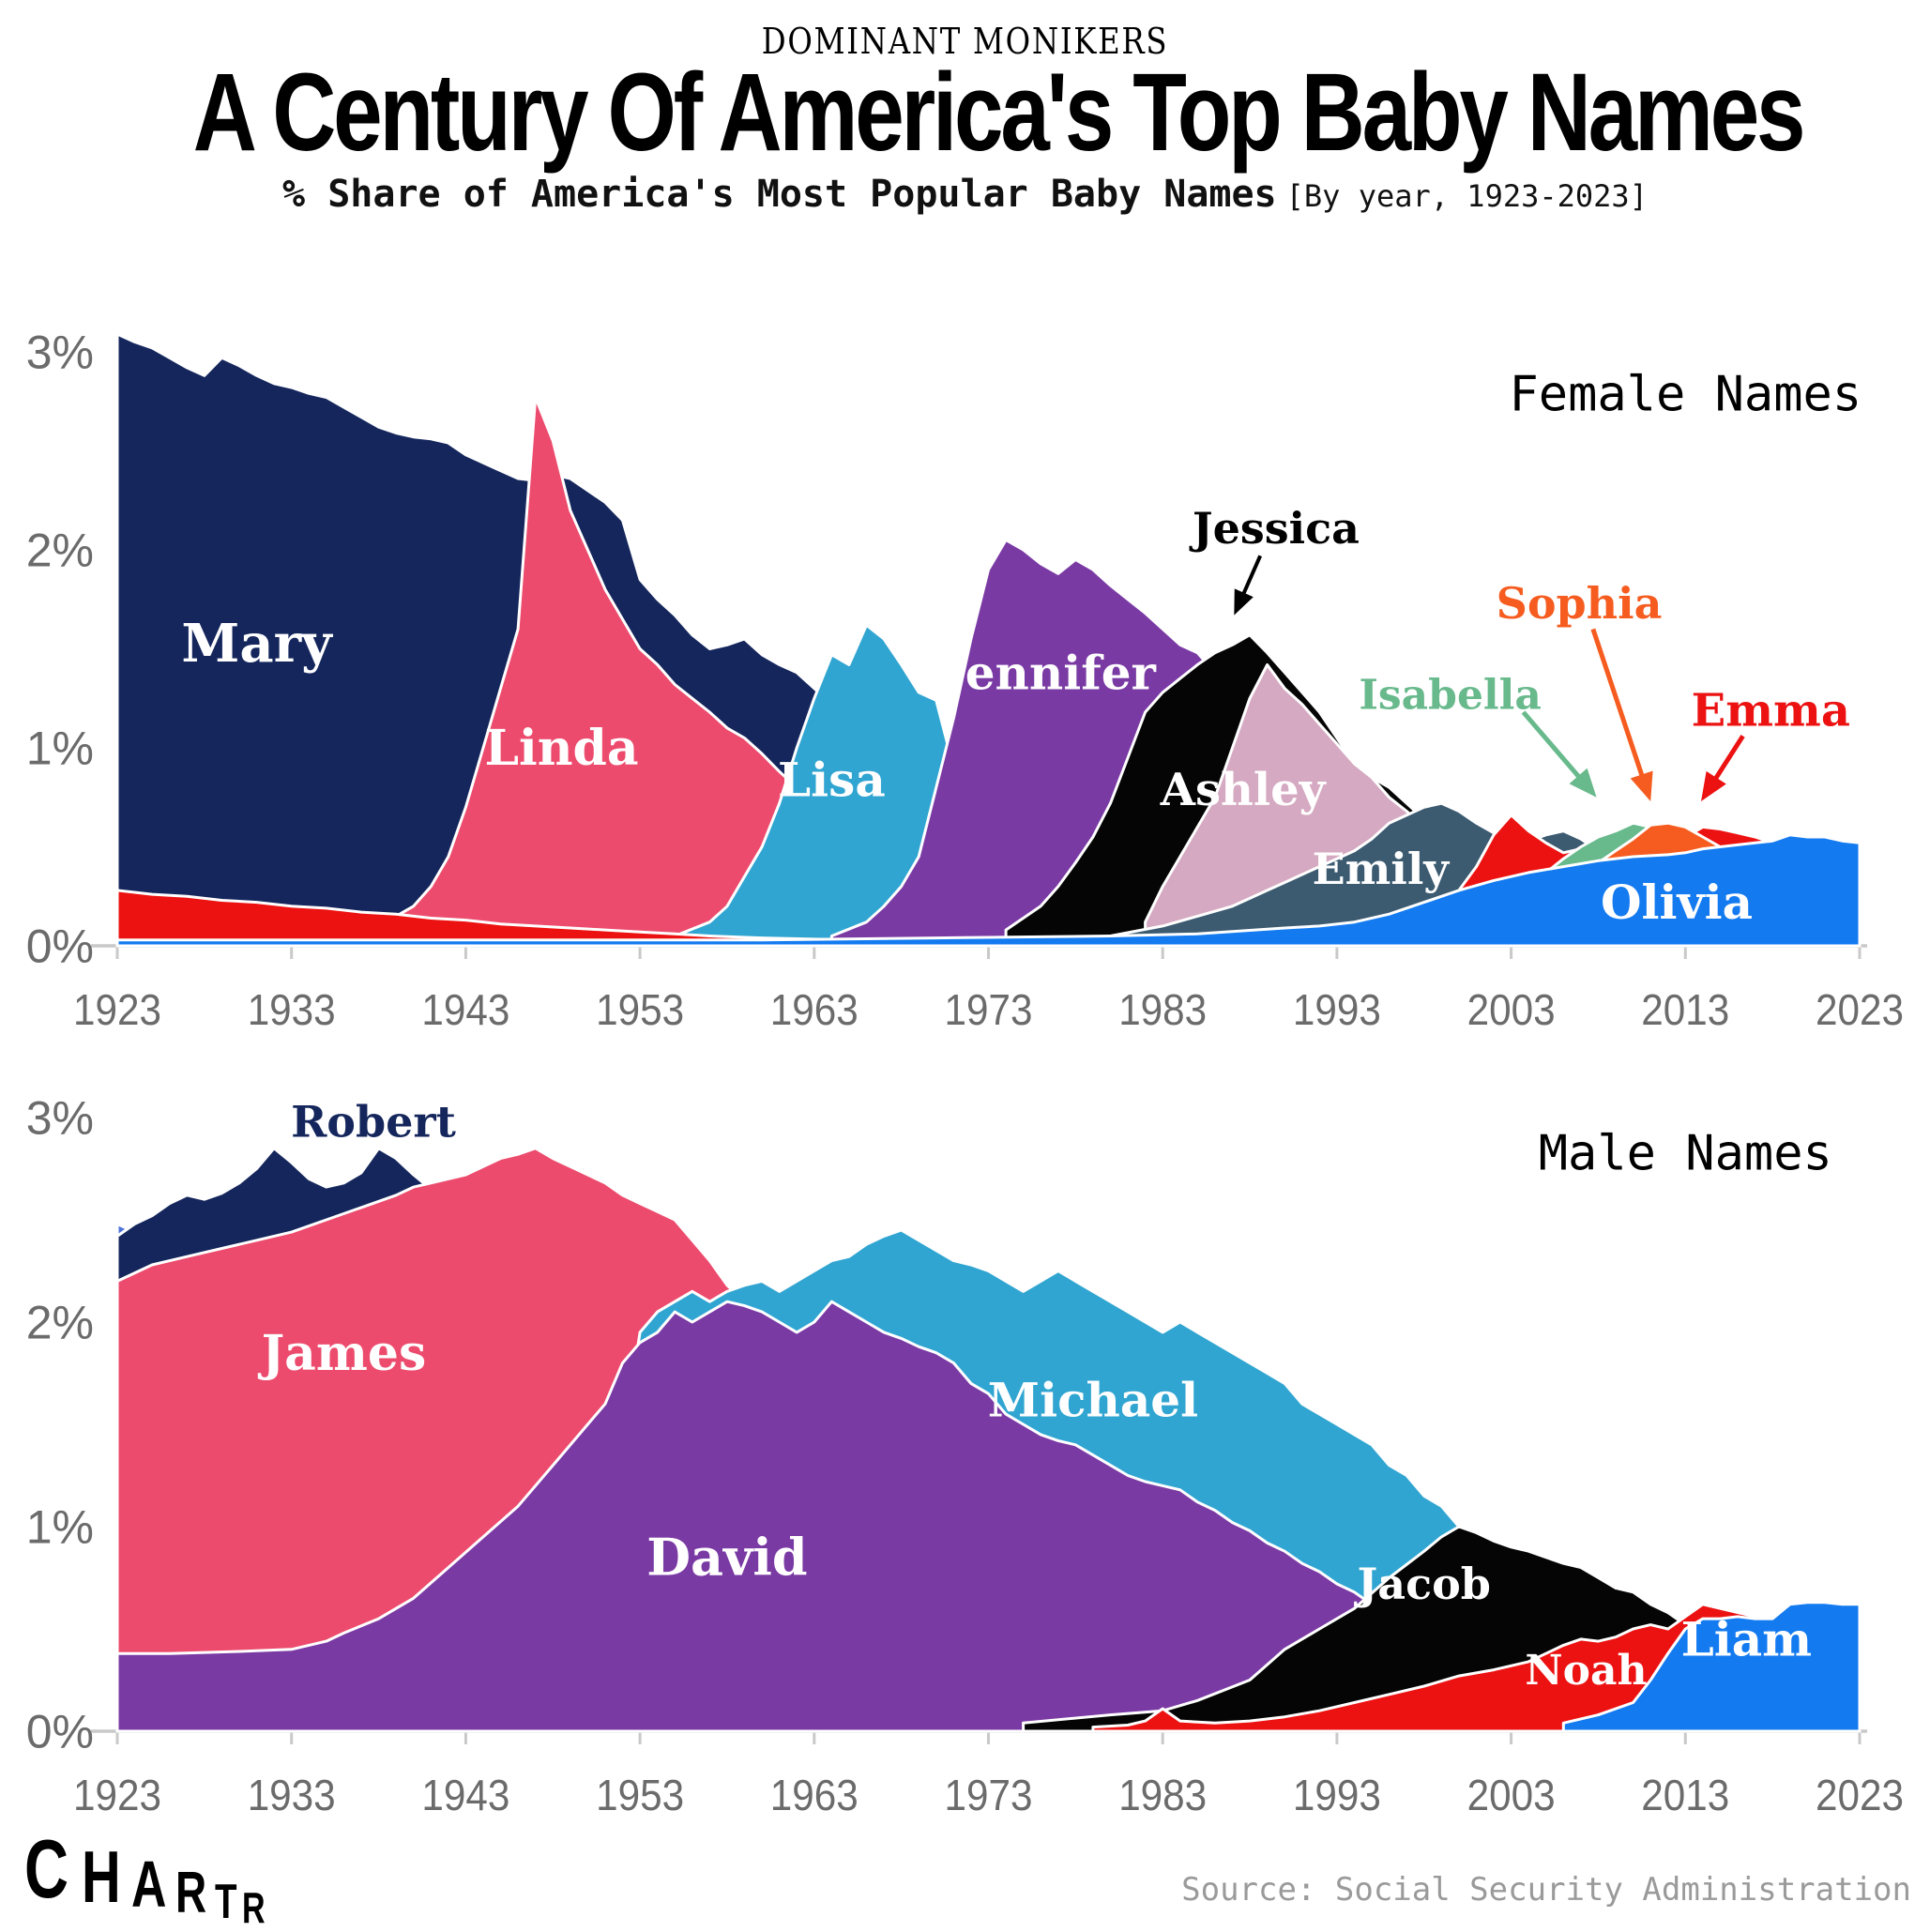 The height and width of the screenshot is (1932, 1930). I want to click on area-label-robert: Robert, so click(374, 1121).